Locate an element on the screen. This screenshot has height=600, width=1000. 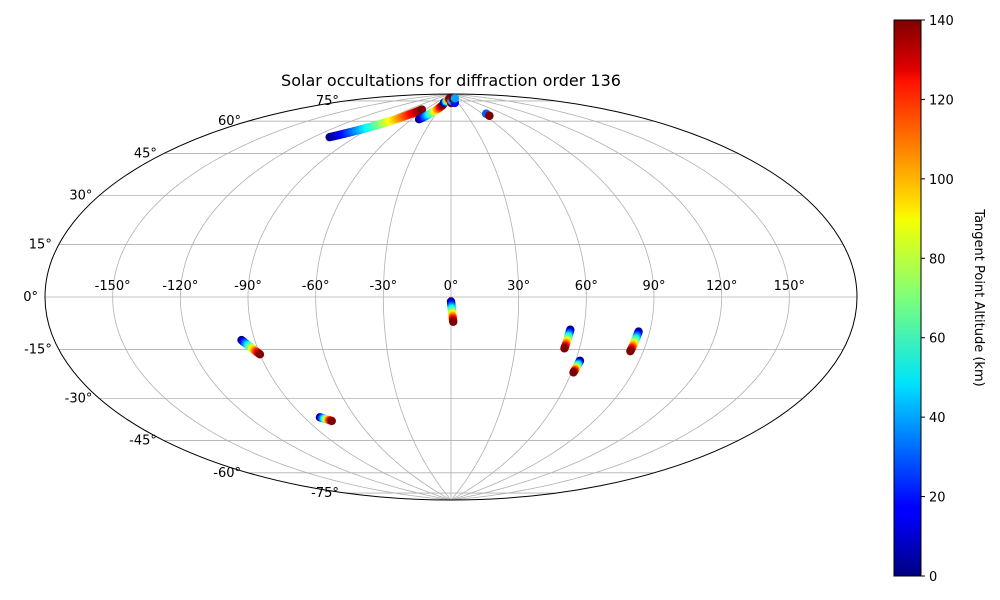
latitude-tick-label: -75° is located at coordinates (325, 493).